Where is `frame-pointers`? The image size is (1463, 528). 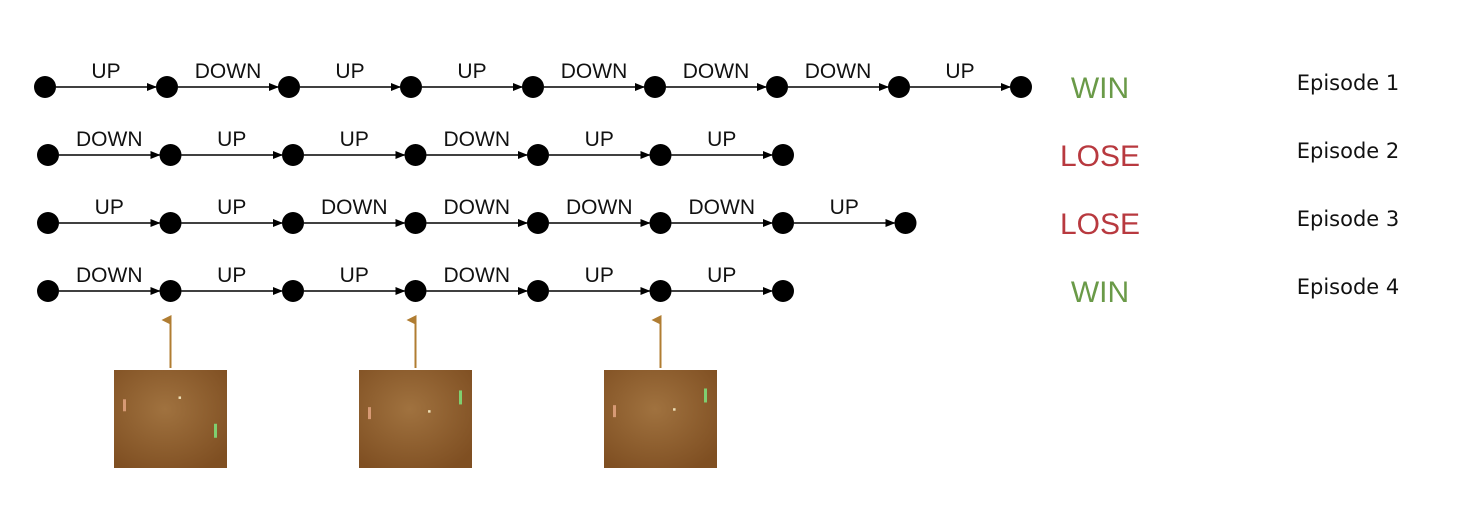
frame-pointers is located at coordinates (415, 391).